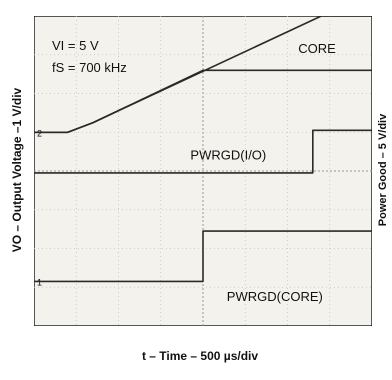  I want to click on y-axis-label-right: Power Good – 5 V/div, so click(383, 170).